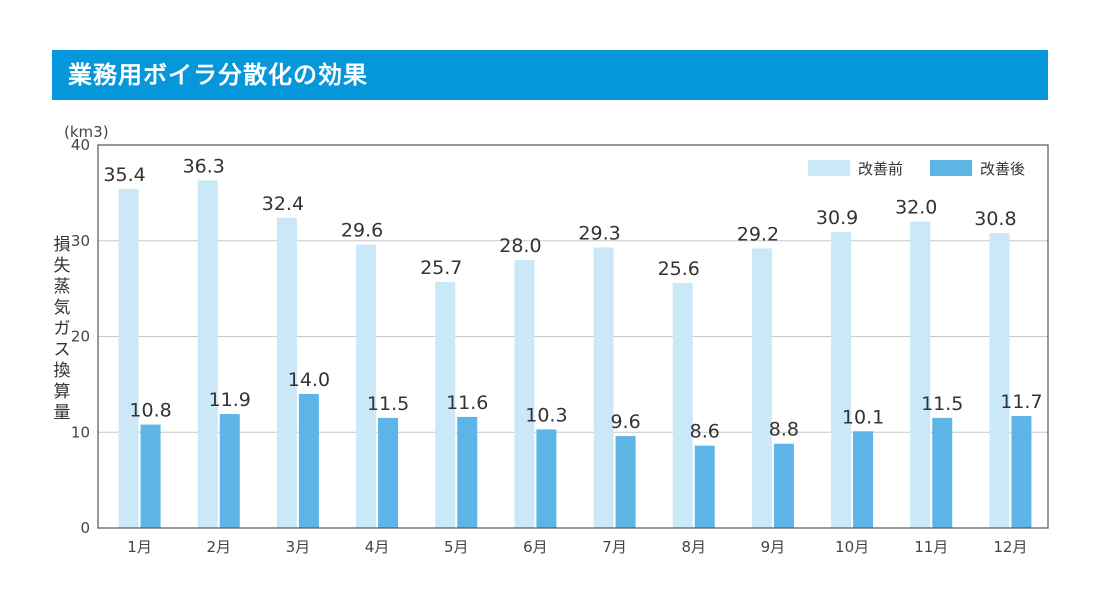 Image resolution: width=1100 pixels, height=615 pixels. I want to click on value-label-after: 11.9, so click(230, 400).